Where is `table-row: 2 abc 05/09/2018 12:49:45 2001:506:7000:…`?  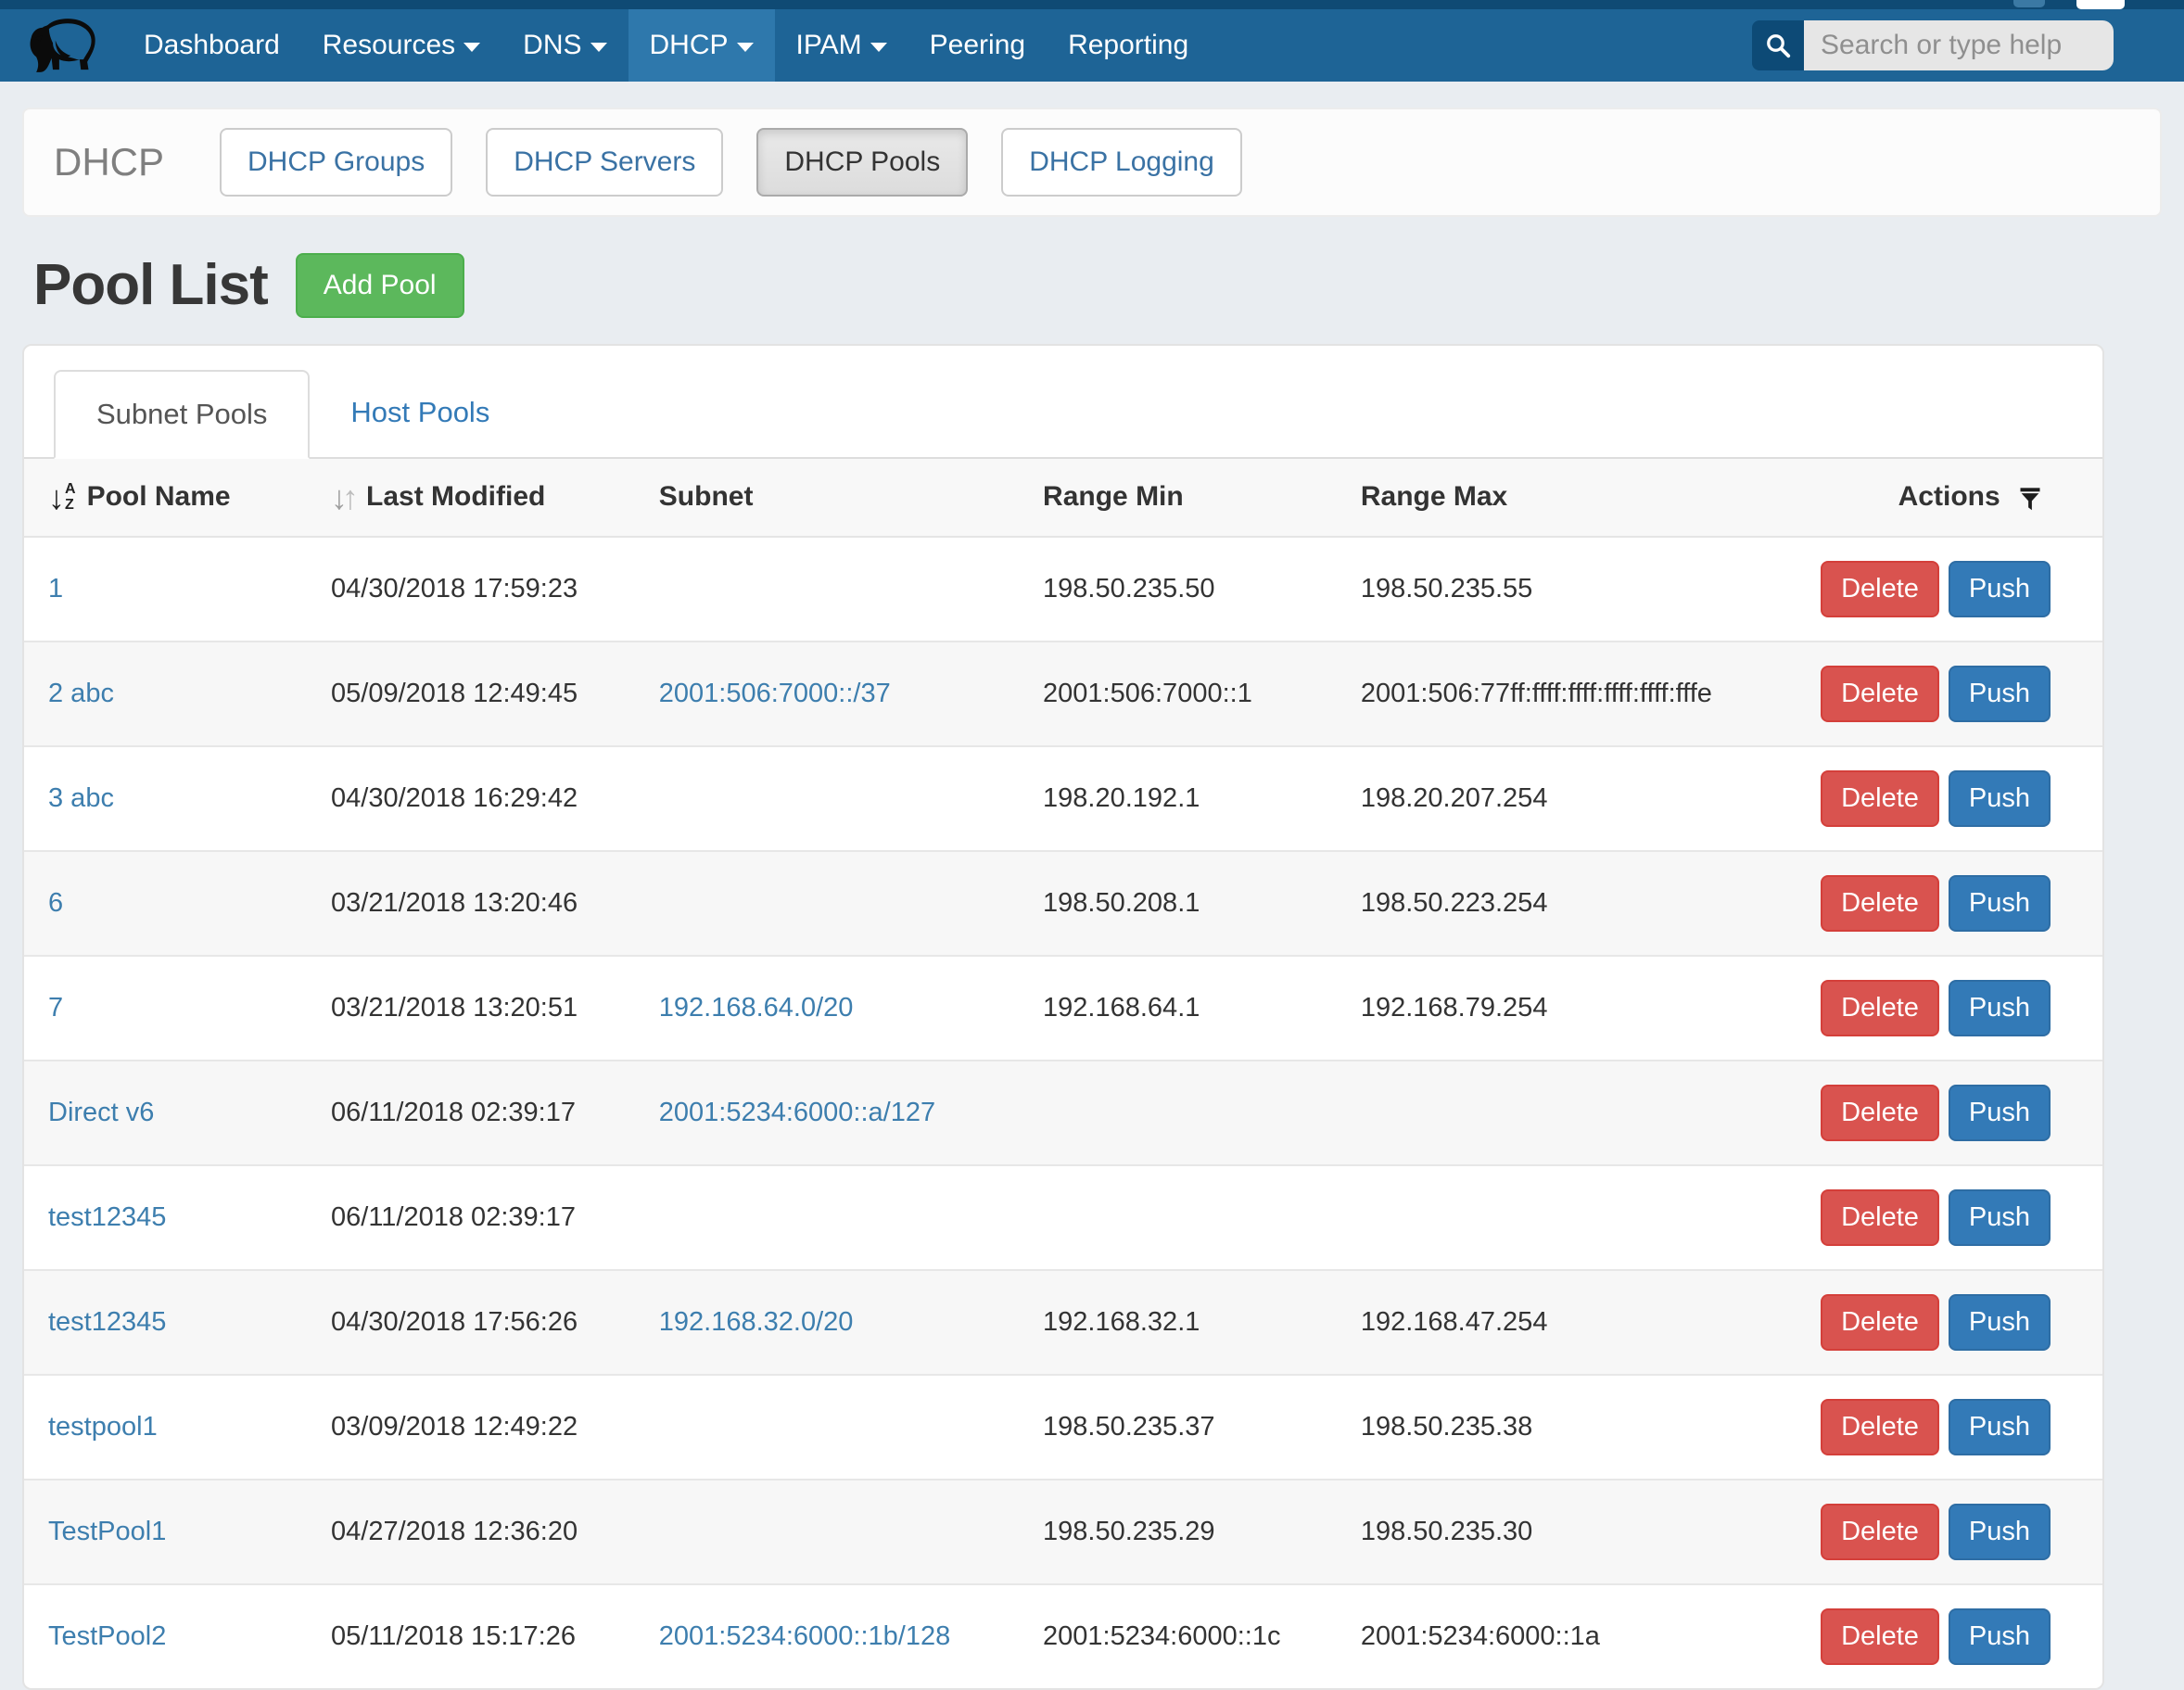 table-row: 2 abc 05/09/2018 12:49:45 2001:506:7000:… is located at coordinates (1063, 693).